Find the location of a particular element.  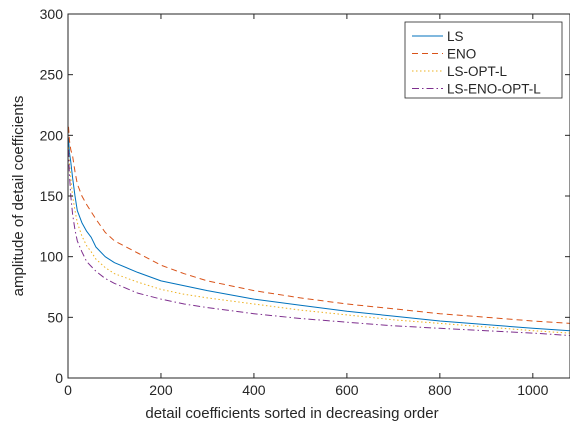

legend-box is located at coordinates (483, 60).